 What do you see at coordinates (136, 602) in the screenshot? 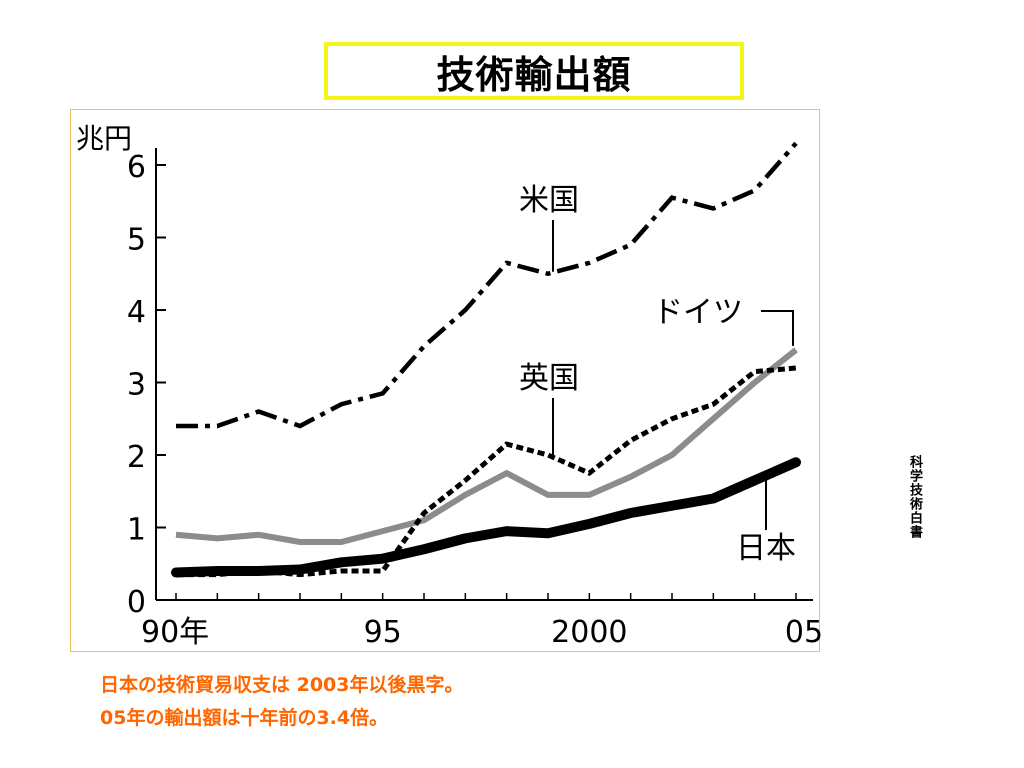
I see `y-tick-label: 0` at bounding box center [136, 602].